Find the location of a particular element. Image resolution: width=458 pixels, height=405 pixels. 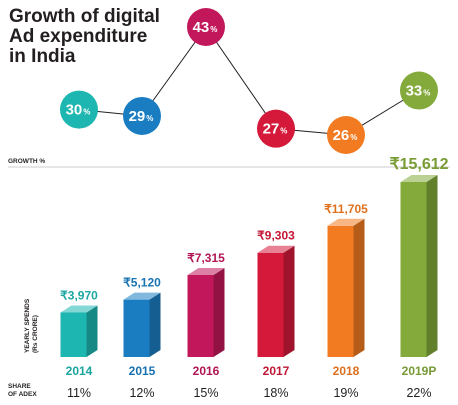

year-labels: 2014 2015 2016 2017 2018 2019P is located at coordinates (251, 371).